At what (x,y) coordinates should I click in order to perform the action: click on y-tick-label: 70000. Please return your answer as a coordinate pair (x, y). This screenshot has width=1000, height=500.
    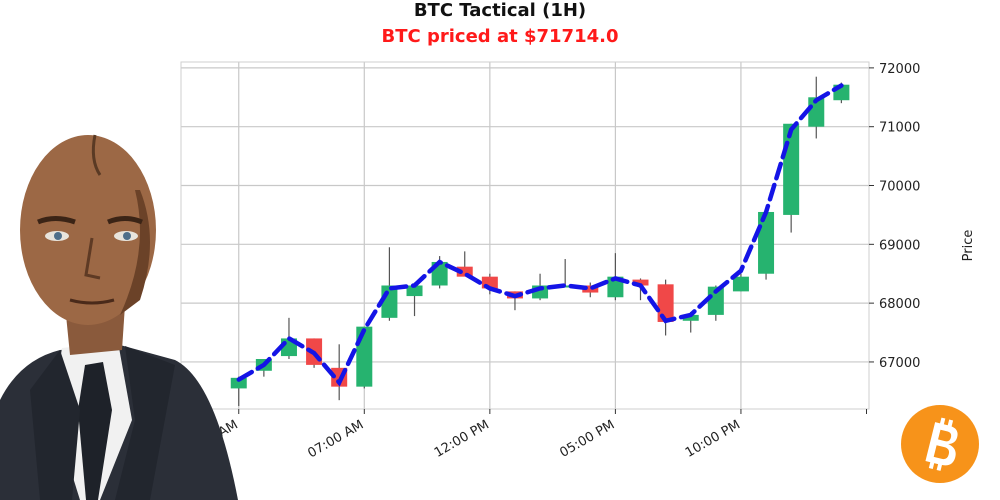
    Looking at the image, I should click on (899, 187).